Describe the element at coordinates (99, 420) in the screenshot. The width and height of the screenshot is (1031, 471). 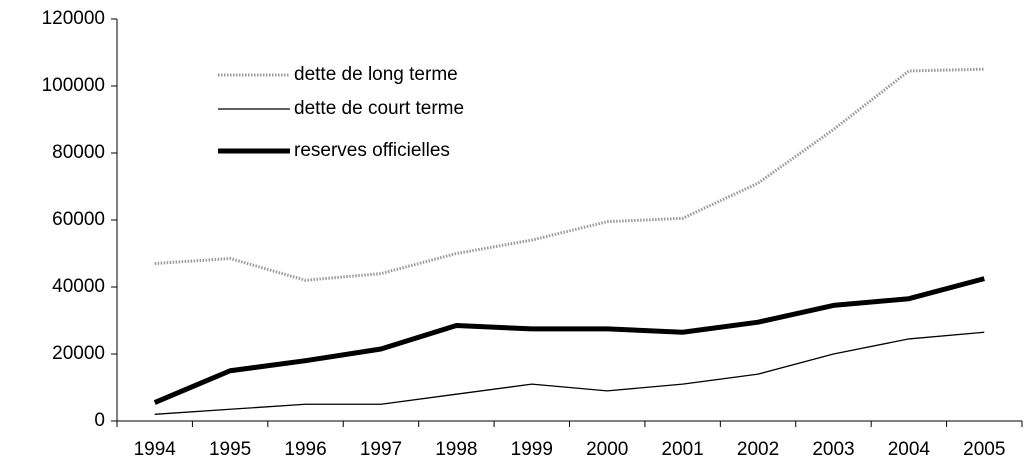
I see `y-tick-label: 0` at that location.